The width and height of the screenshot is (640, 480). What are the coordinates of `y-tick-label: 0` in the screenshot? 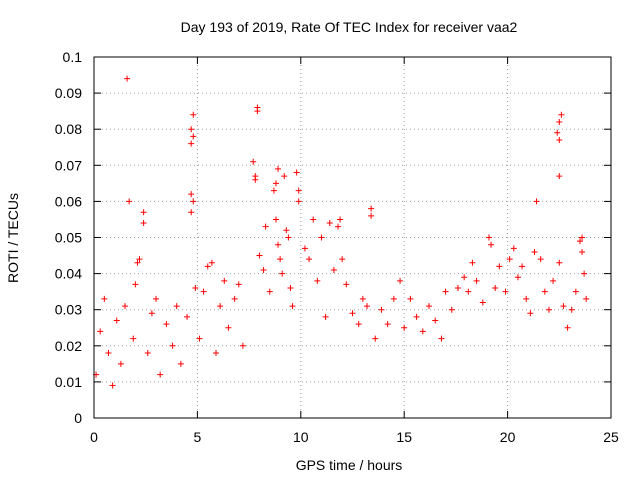 It's located at (78, 418).